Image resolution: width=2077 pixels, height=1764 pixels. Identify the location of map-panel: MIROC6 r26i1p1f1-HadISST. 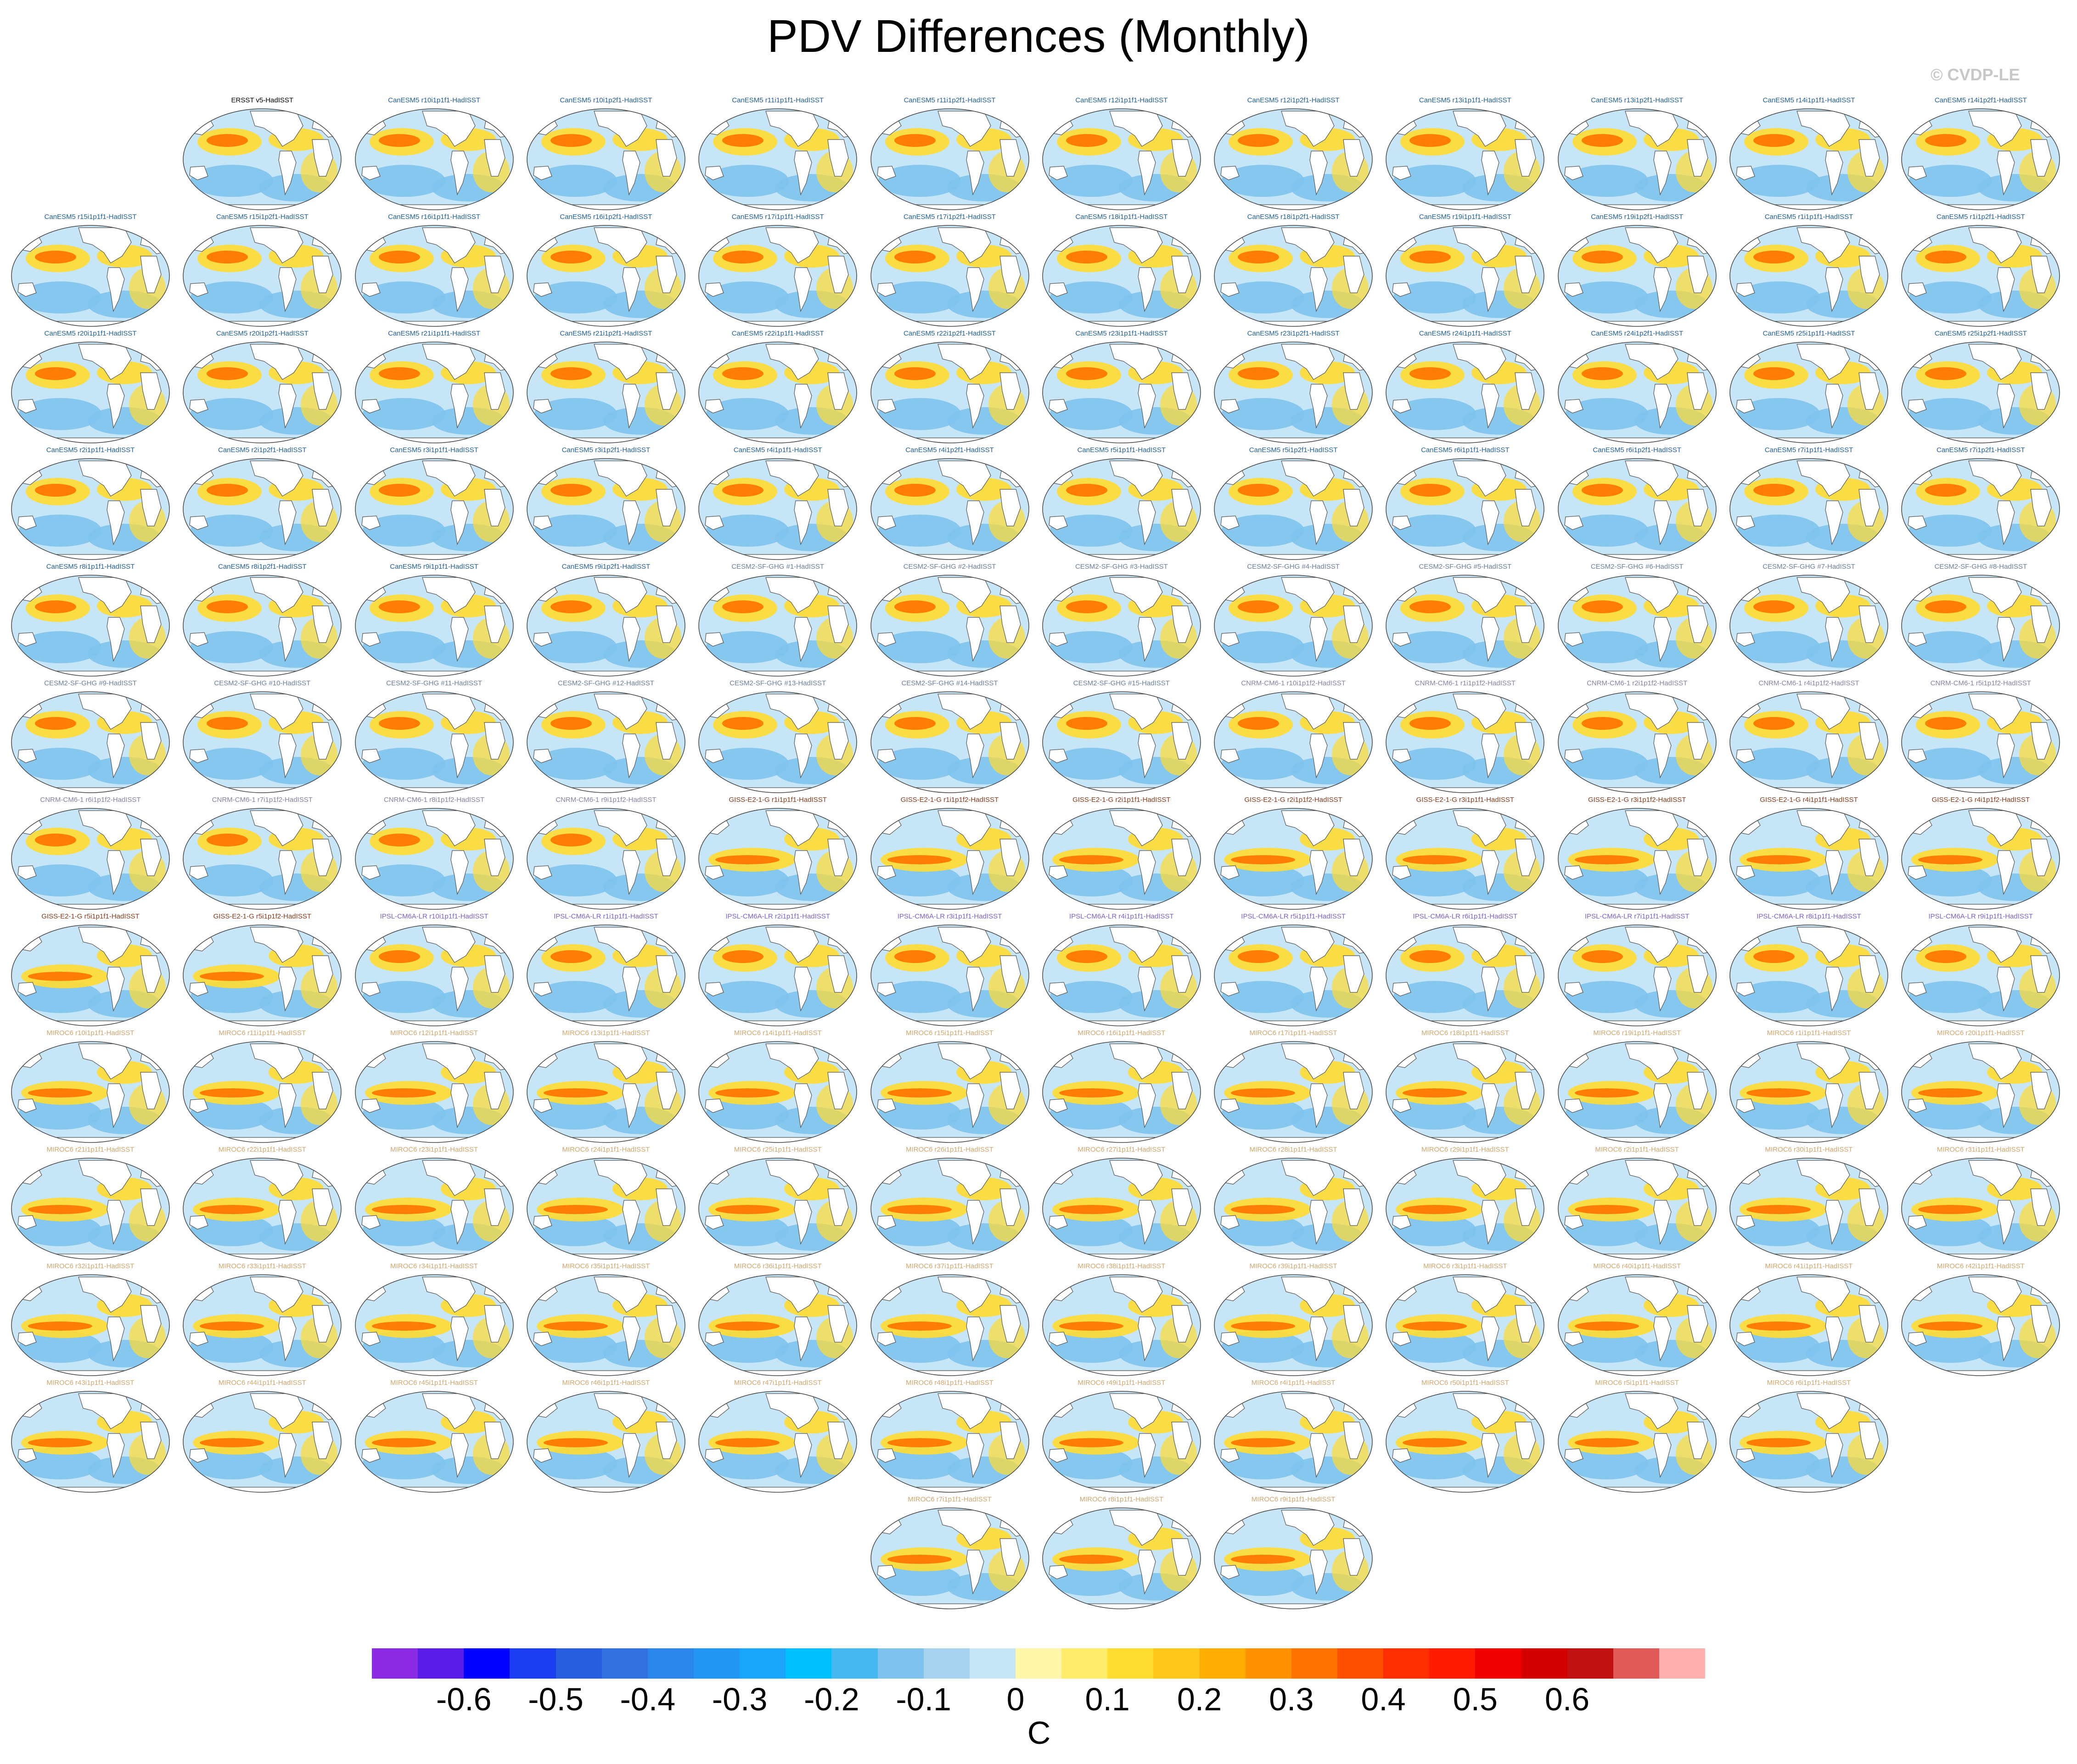
(950, 1204).